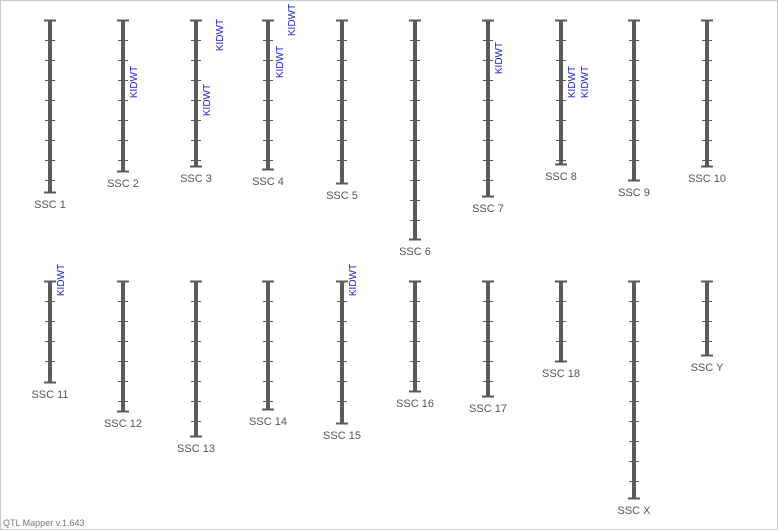 Image resolution: width=778 pixels, height=530 pixels. What do you see at coordinates (44, 523) in the screenshot?
I see `version-footer: QTL Mapper v.1.643` at bounding box center [44, 523].